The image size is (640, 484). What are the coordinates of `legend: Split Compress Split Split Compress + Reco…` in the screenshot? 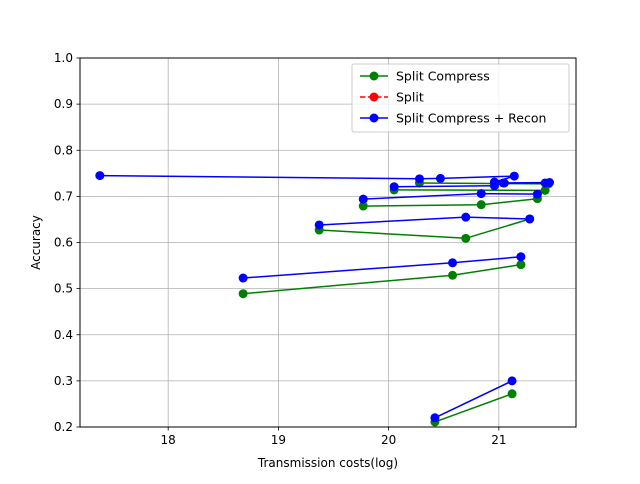 It's located at (460, 98).